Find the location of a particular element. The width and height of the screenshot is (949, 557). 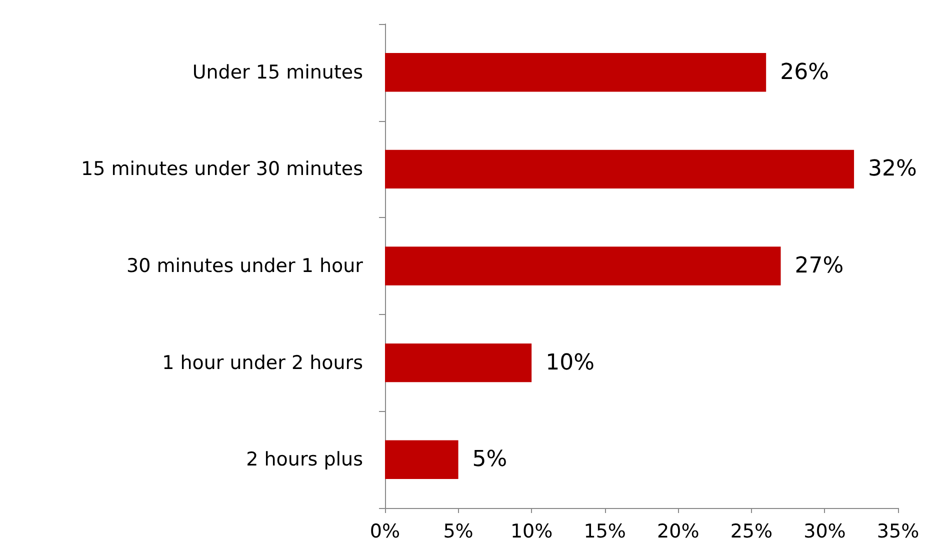

x-tick-label: 5% is located at coordinates (458, 531).